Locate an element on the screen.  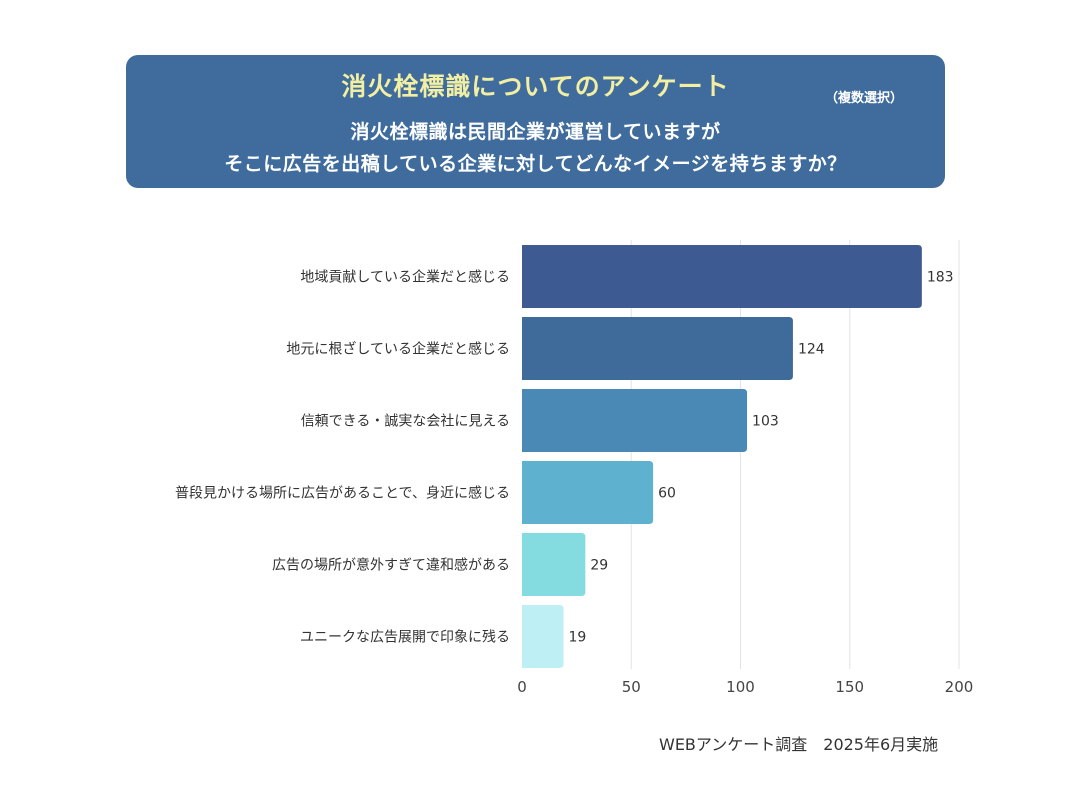
multiple-choice-note: （複数選択） is located at coordinates (864, 98).